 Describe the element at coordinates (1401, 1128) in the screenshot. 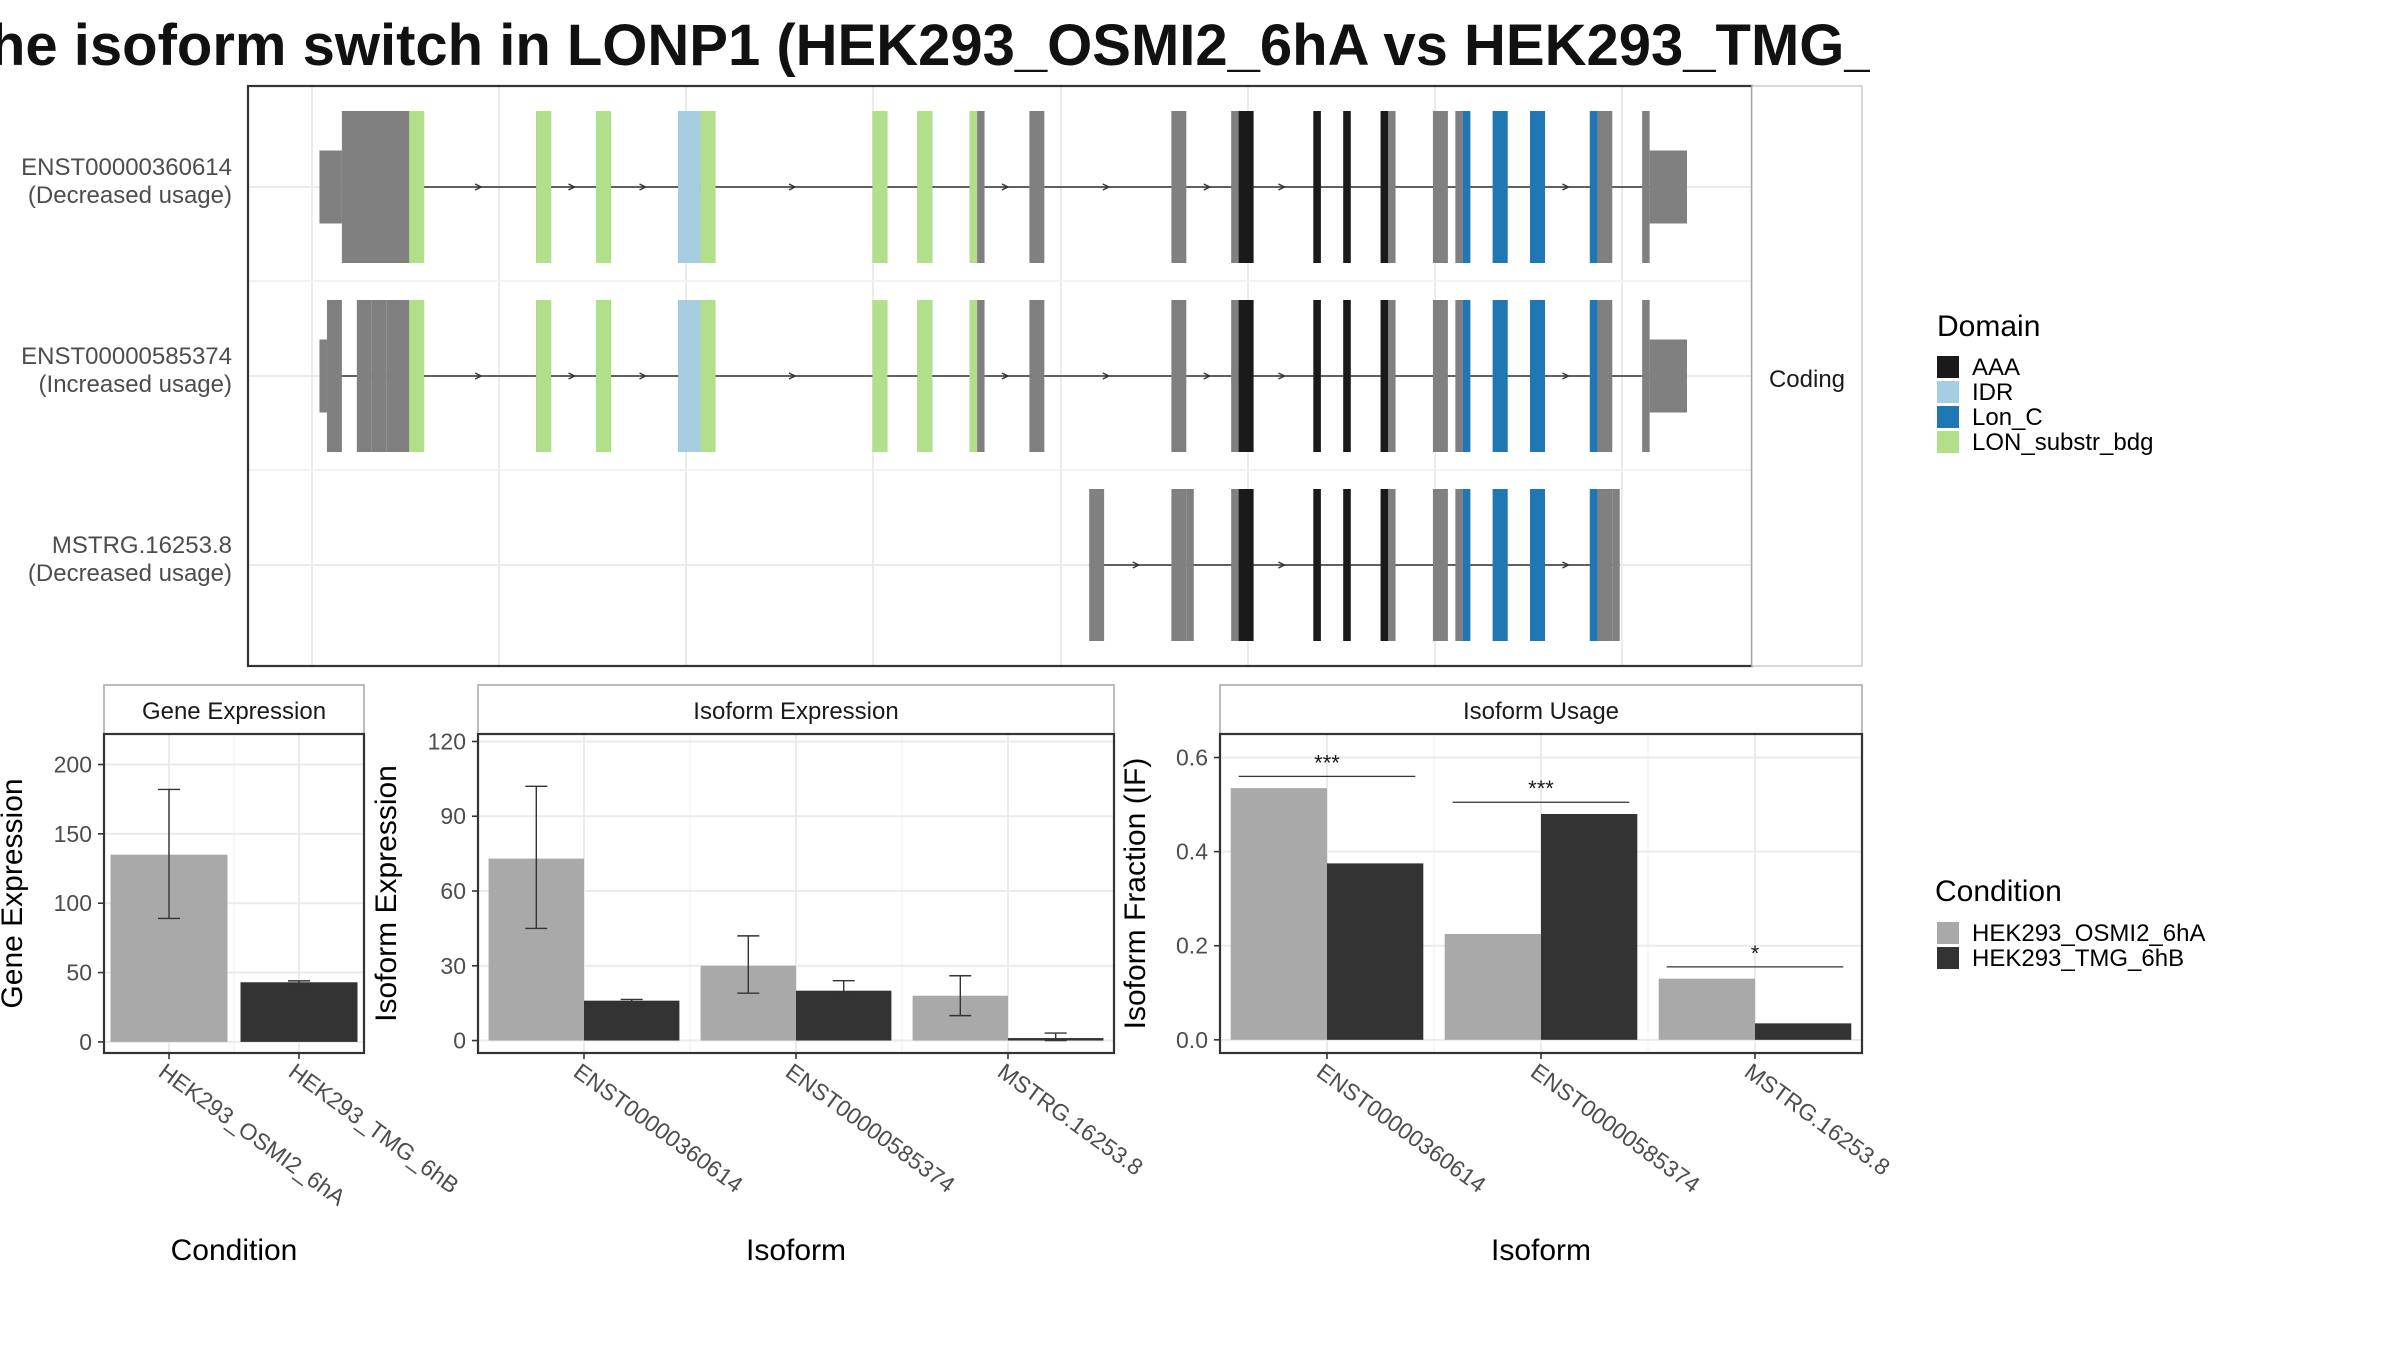

I see `x-tick-label: ENST00000360614` at that location.